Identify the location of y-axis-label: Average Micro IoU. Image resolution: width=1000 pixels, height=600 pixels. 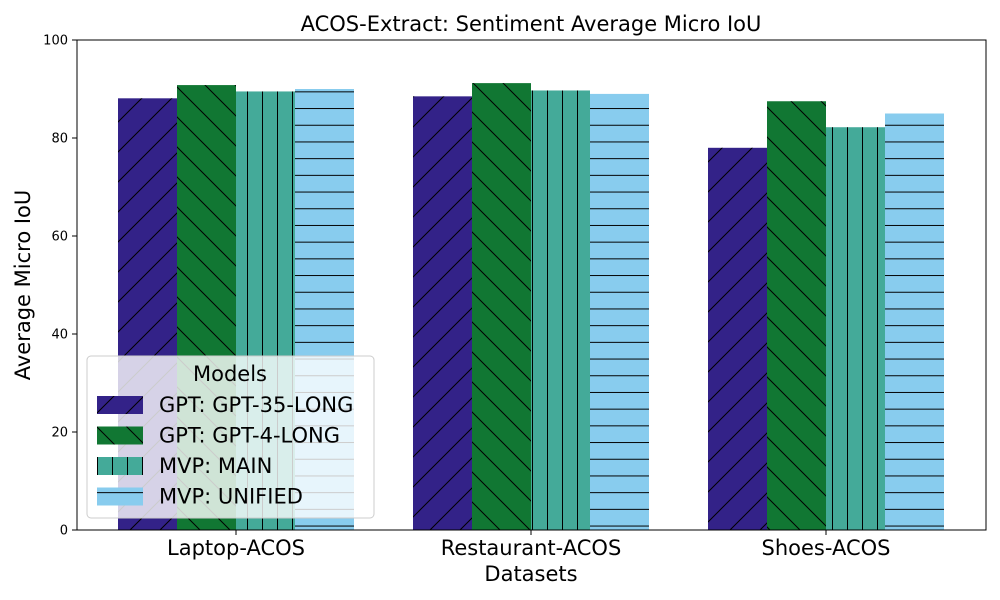
(23, 285).